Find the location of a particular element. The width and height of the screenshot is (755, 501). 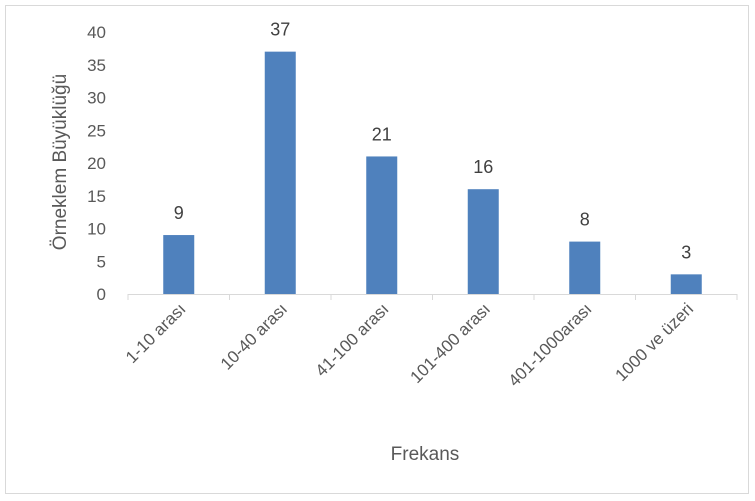

y-tick-label: 15 is located at coordinates (96, 196).